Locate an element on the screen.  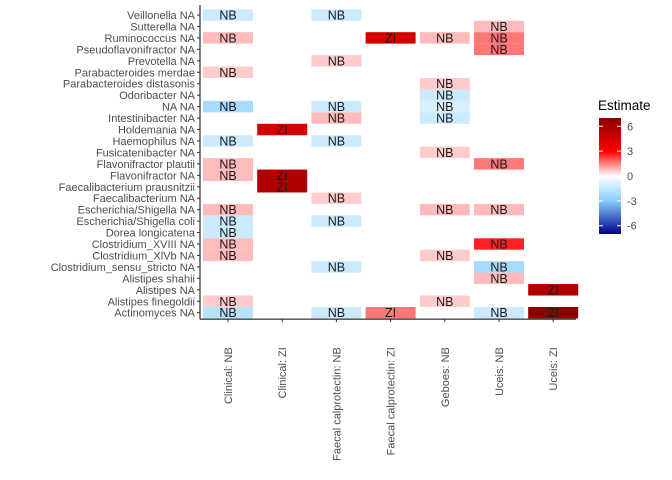
y-tick-label: Flavonifractor NA is located at coordinates (153, 176).